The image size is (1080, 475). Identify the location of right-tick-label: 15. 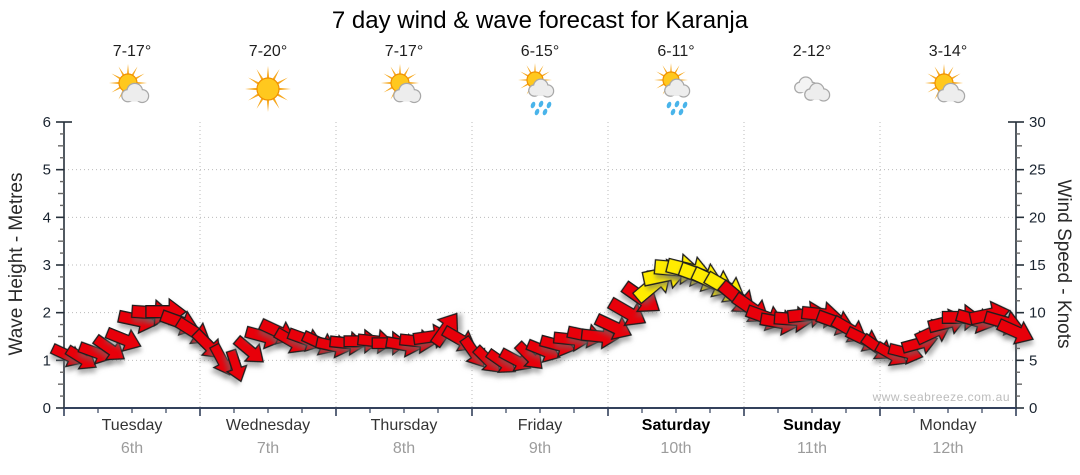
(1037, 265).